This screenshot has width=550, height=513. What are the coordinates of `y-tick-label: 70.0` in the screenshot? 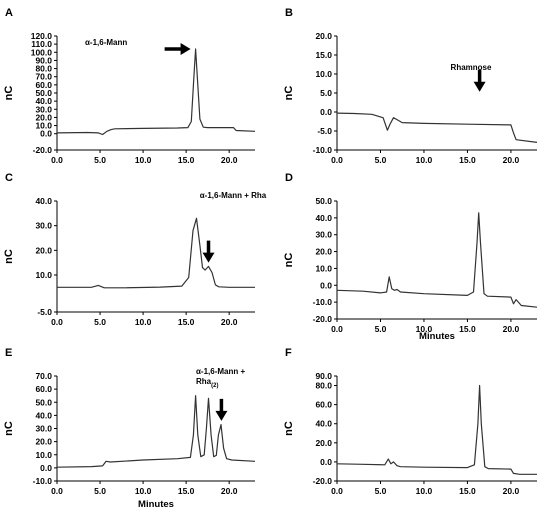 It's located at (43, 77).